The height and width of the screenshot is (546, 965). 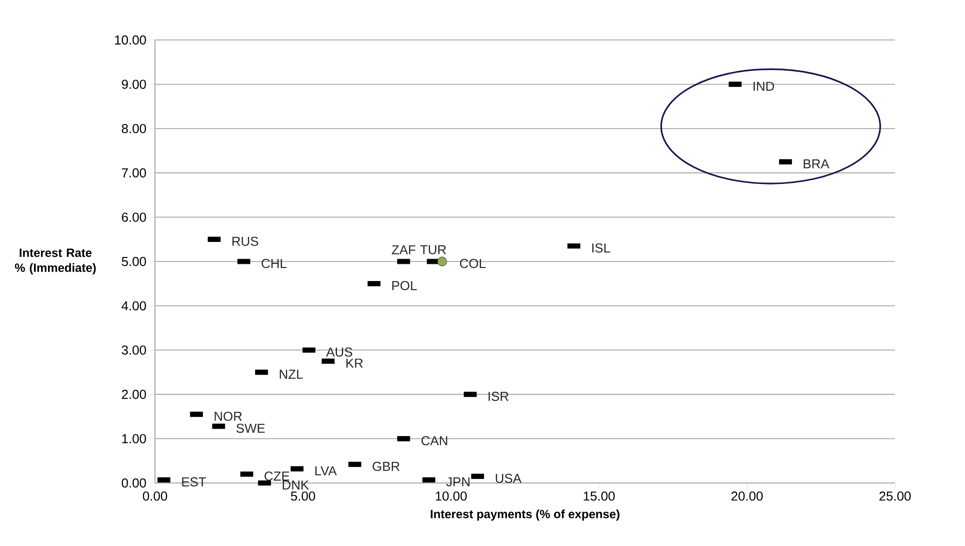 What do you see at coordinates (194, 481) in the screenshot?
I see `annotation: EST` at bounding box center [194, 481].